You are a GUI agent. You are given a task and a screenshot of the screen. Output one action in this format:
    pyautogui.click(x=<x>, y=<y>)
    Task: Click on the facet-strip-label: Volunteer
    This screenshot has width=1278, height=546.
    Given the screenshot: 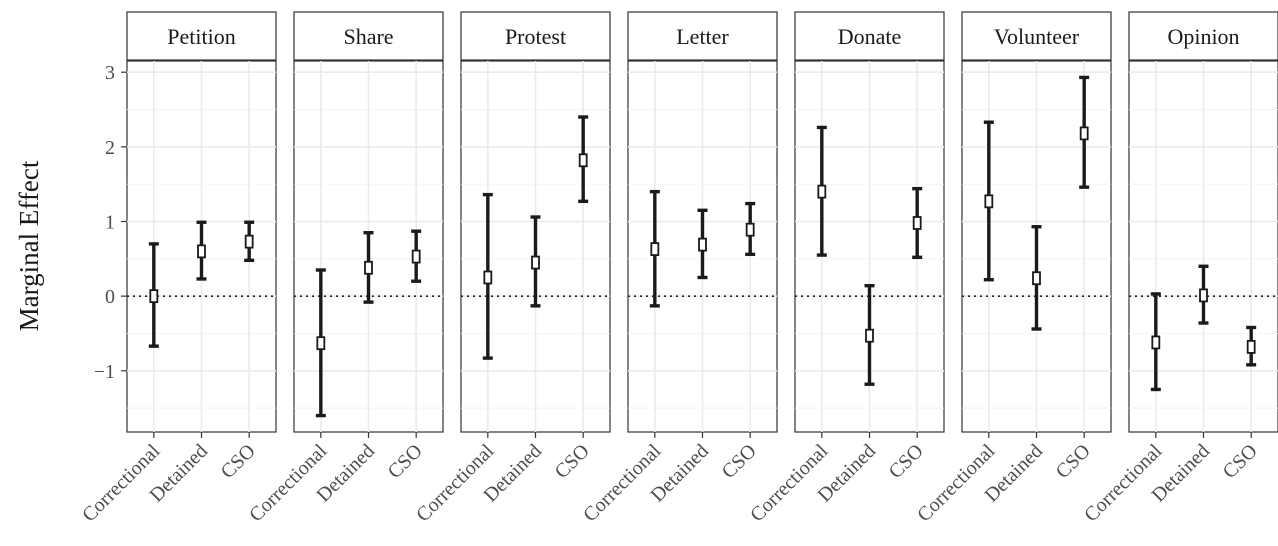 What is the action you would take?
    pyautogui.click(x=1037, y=36)
    